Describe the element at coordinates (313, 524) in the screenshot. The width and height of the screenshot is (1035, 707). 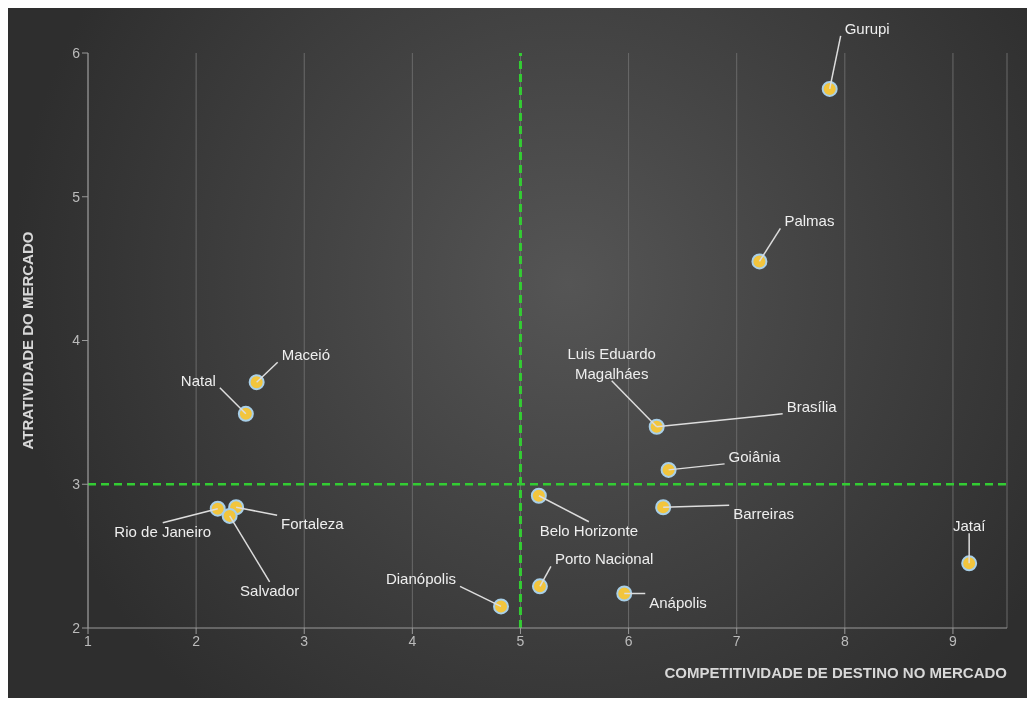
I see `annotation: Fortaleza` at that location.